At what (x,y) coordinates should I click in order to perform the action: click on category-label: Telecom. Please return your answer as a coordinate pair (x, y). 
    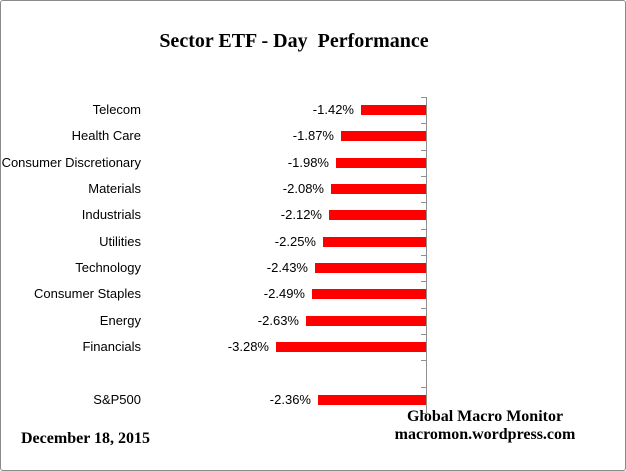
    Looking at the image, I should click on (116, 109).